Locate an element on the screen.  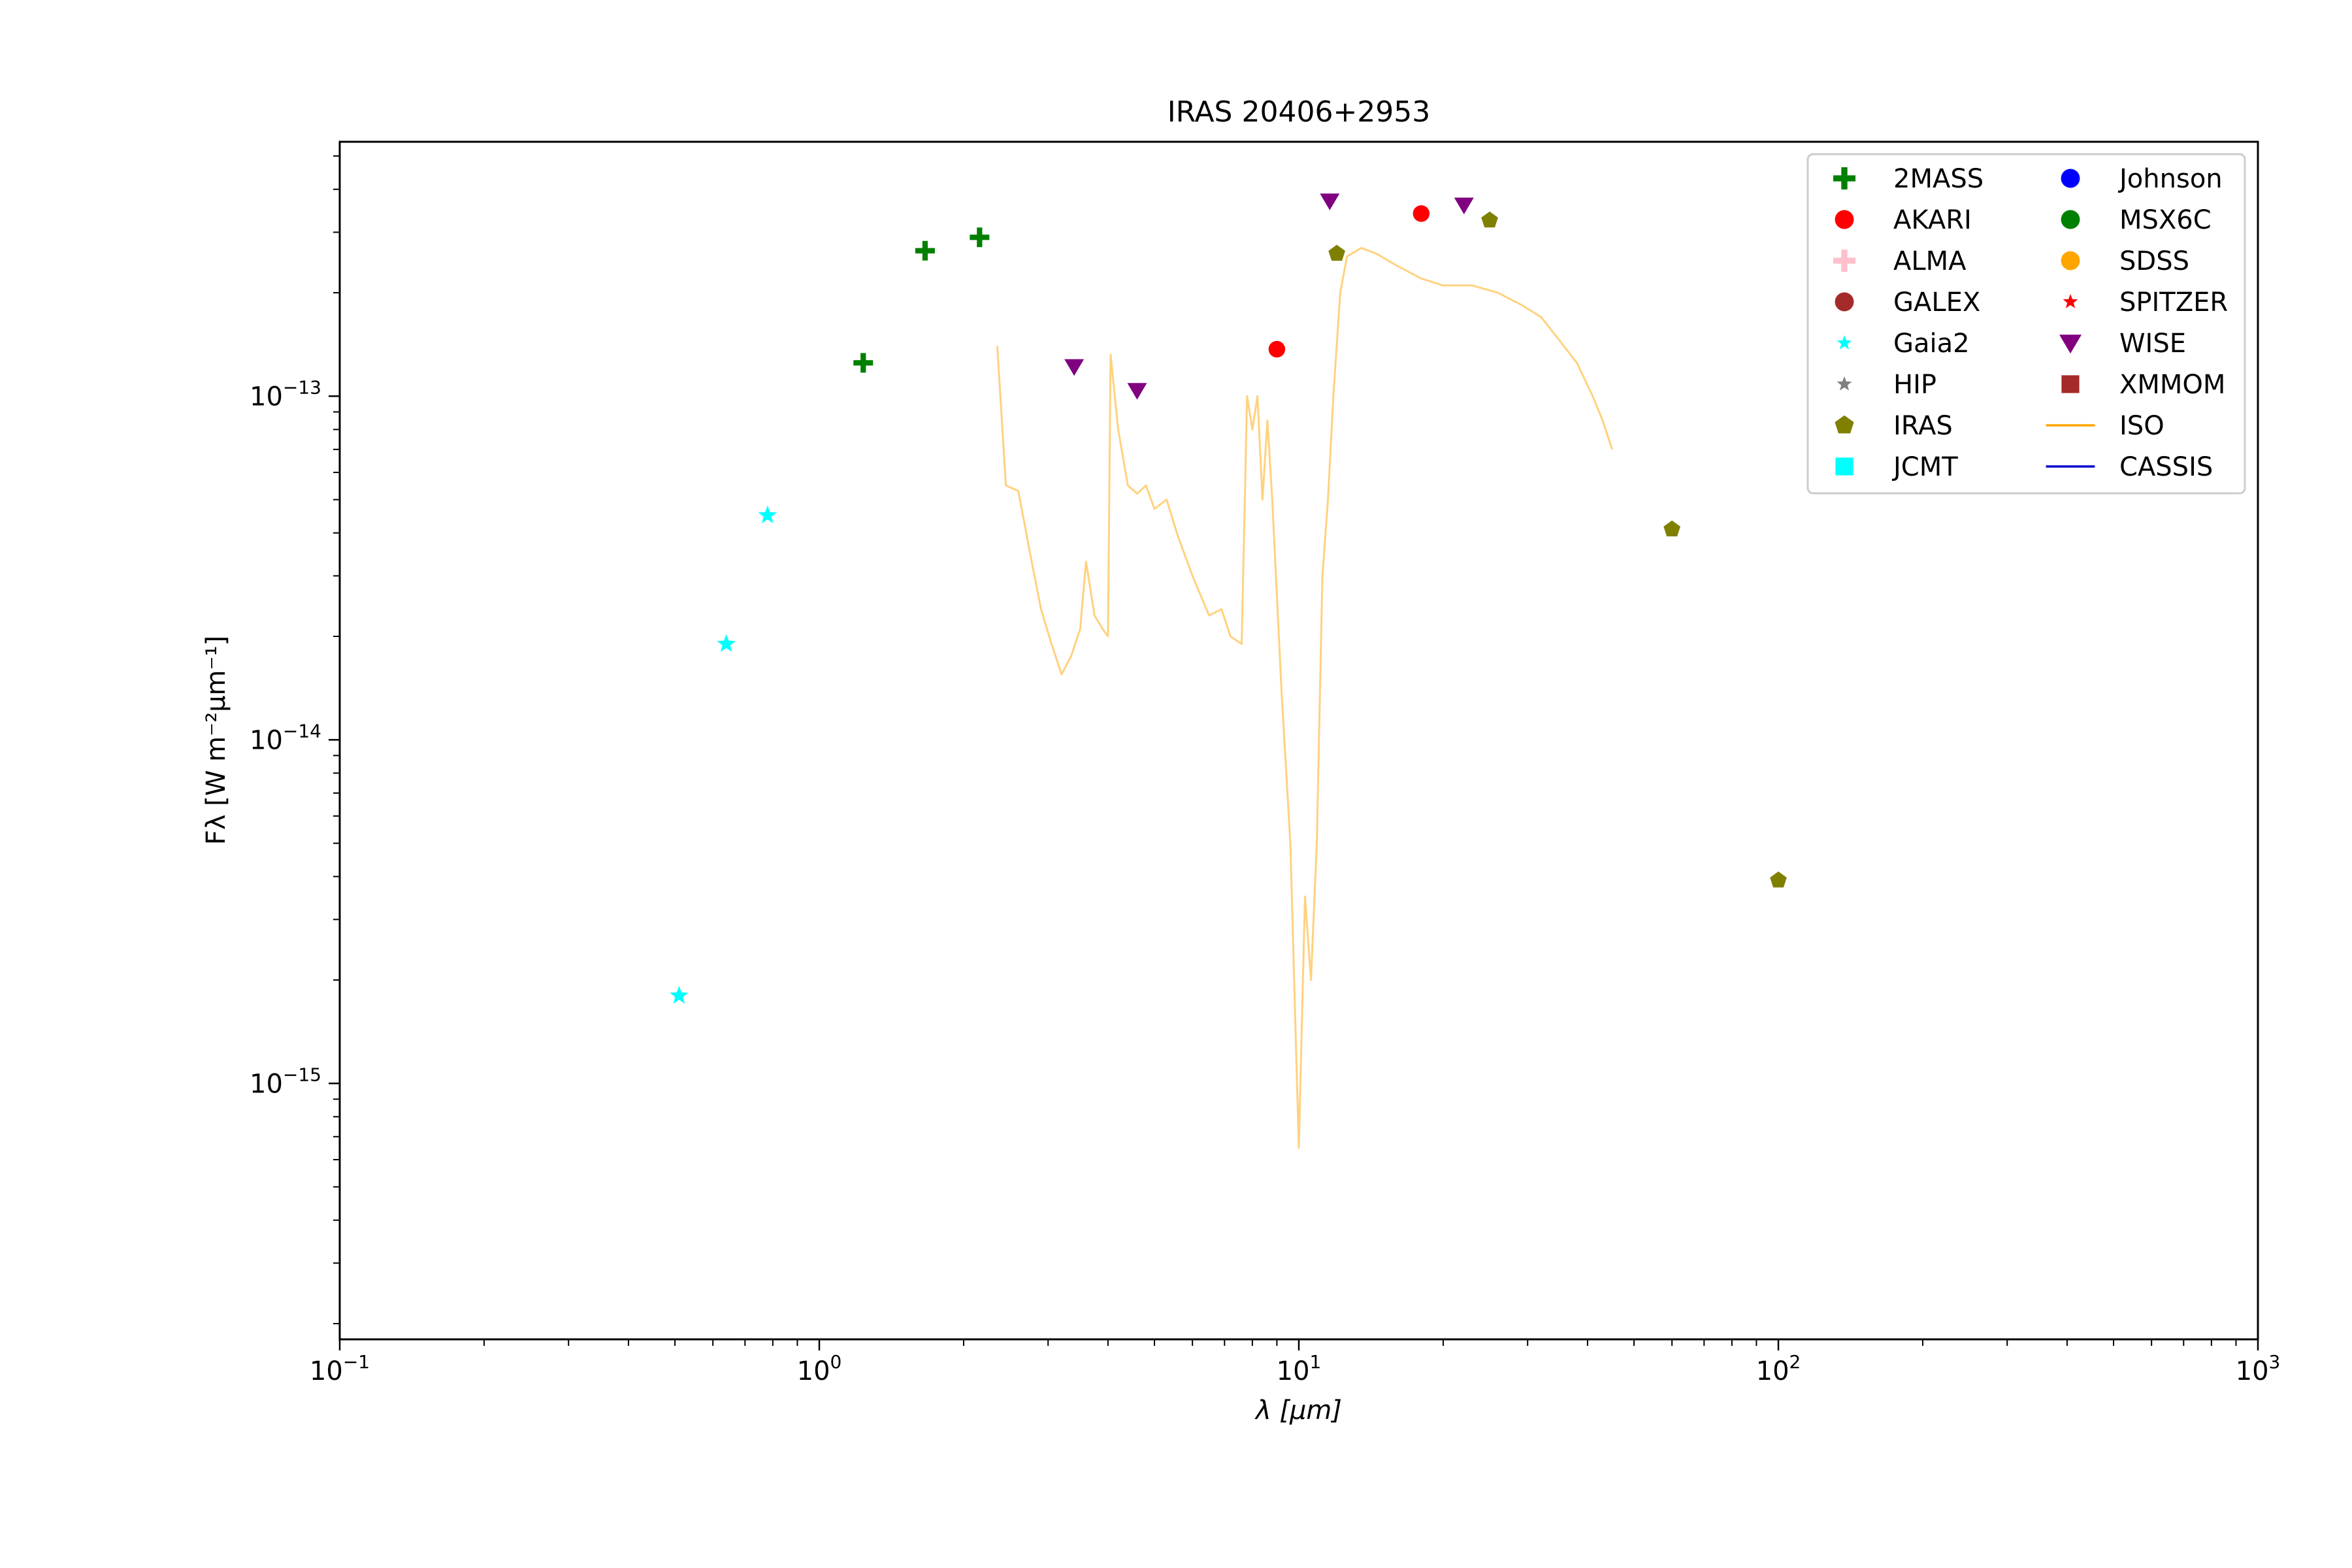
legend-marker-iras is located at coordinates (1844, 424).